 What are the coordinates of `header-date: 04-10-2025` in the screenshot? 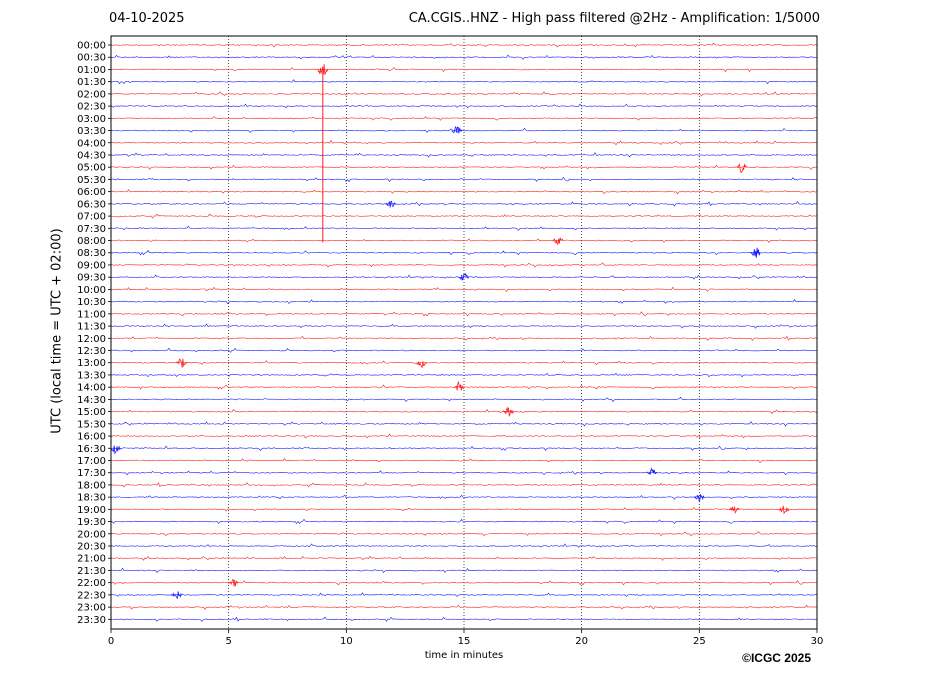 It's located at (147, 18).